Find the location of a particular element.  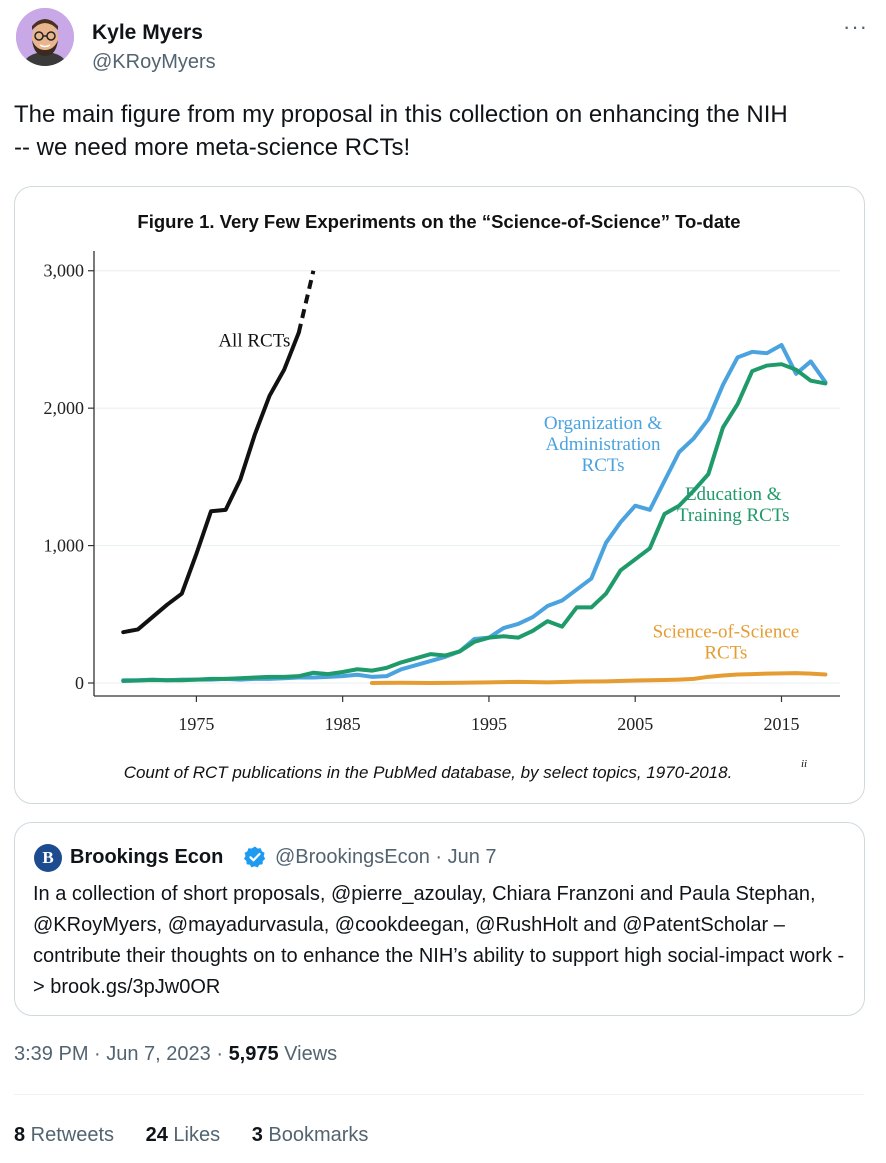

x-tick-label: 1985 is located at coordinates (343, 724).